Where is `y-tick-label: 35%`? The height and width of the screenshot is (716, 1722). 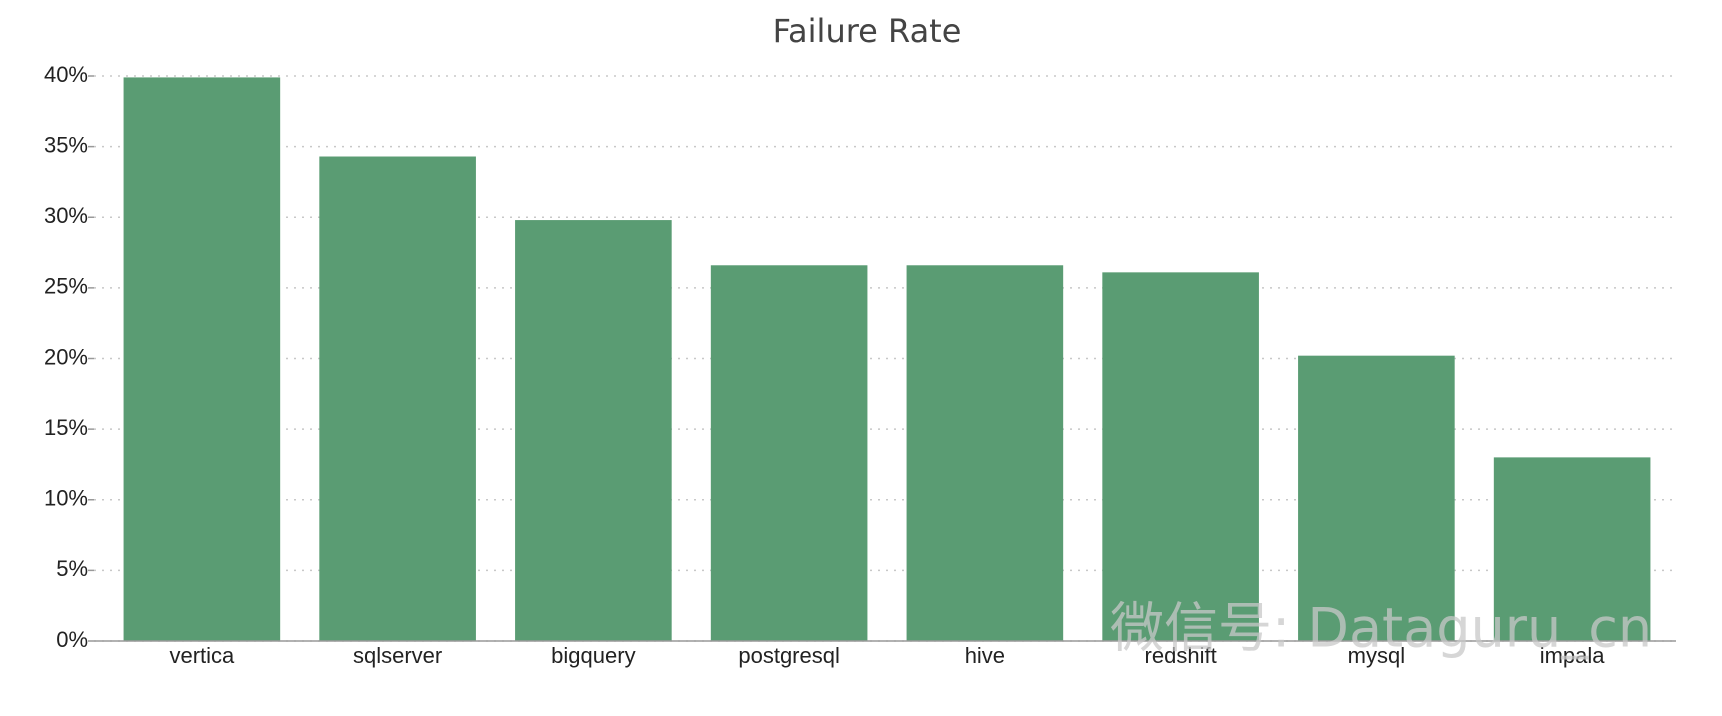 y-tick-label: 35% is located at coordinates (66, 144).